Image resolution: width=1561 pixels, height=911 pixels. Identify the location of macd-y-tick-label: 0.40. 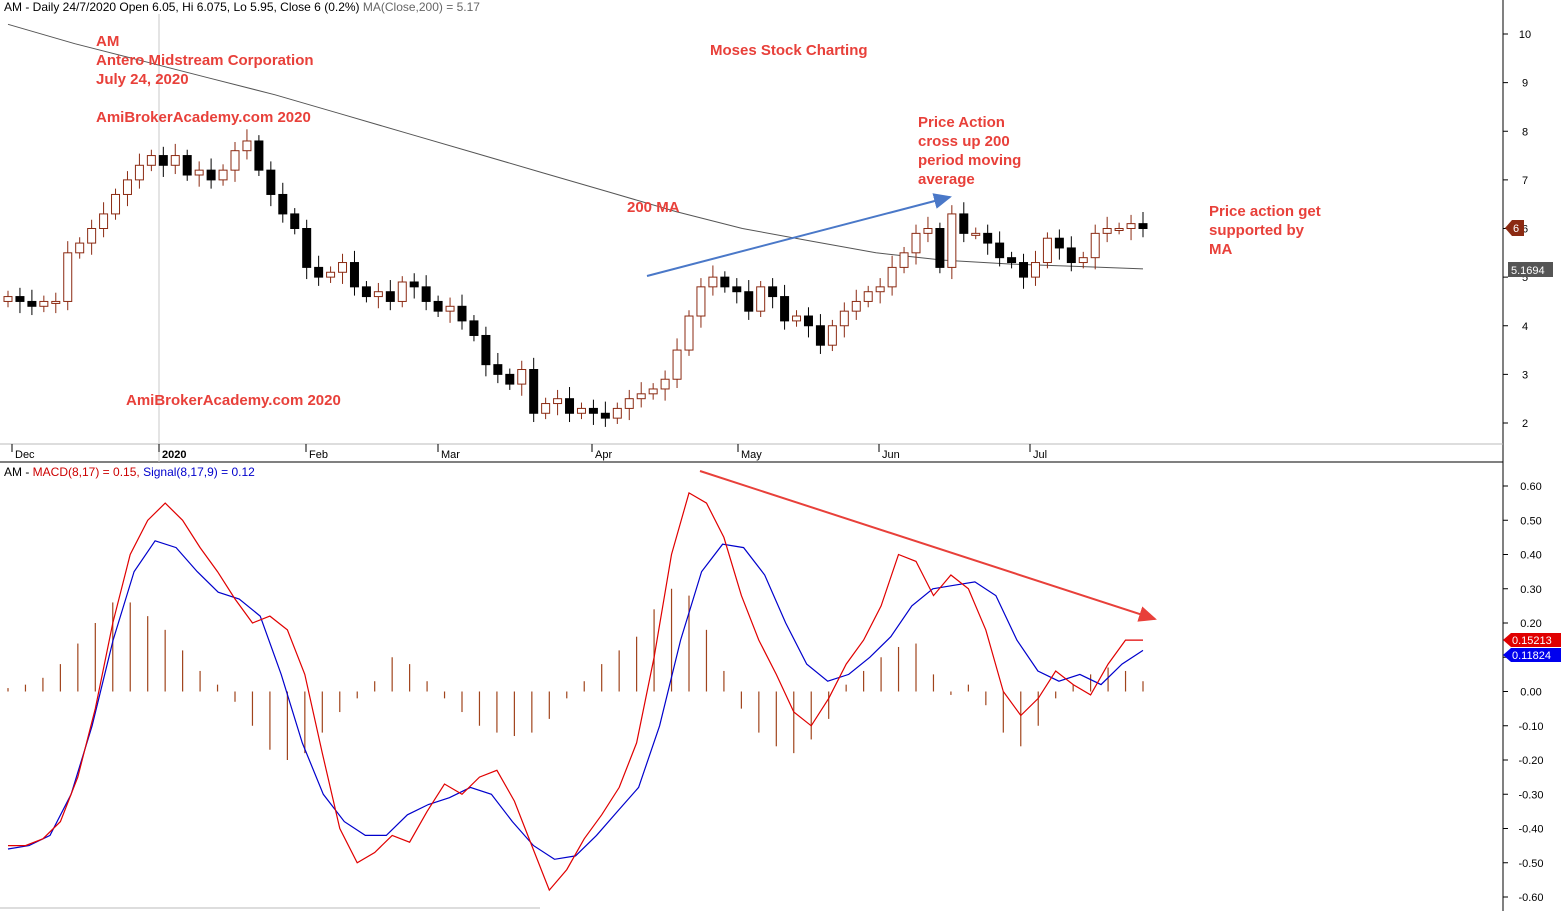
(1530, 556).